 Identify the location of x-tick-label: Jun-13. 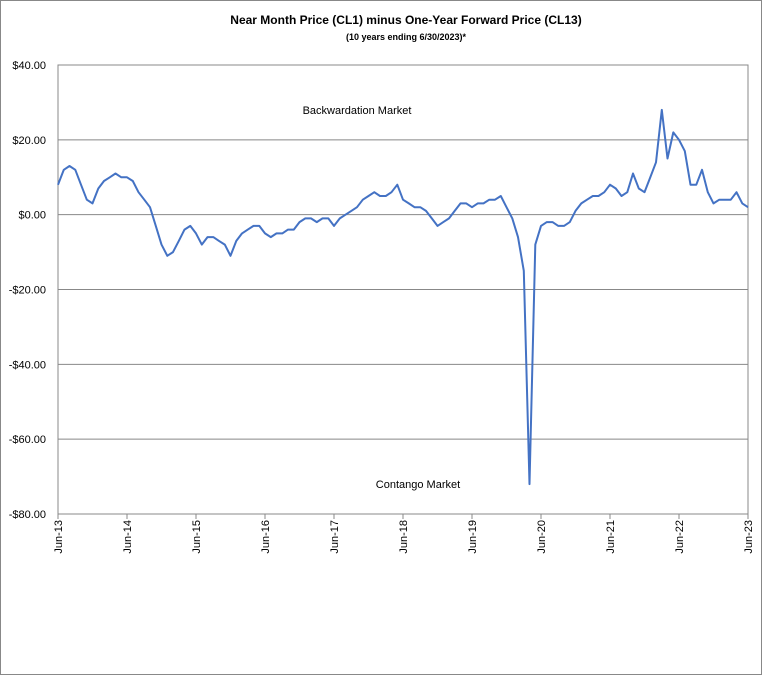
(59, 537).